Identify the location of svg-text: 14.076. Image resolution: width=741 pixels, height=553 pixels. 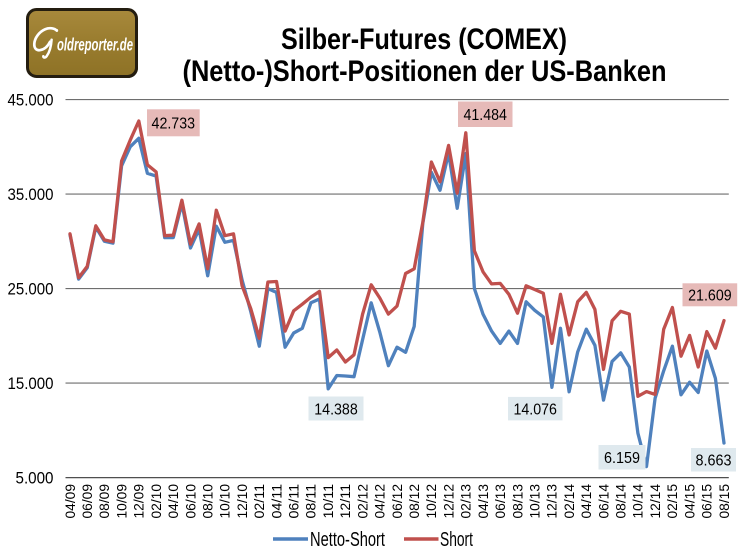
(535, 409).